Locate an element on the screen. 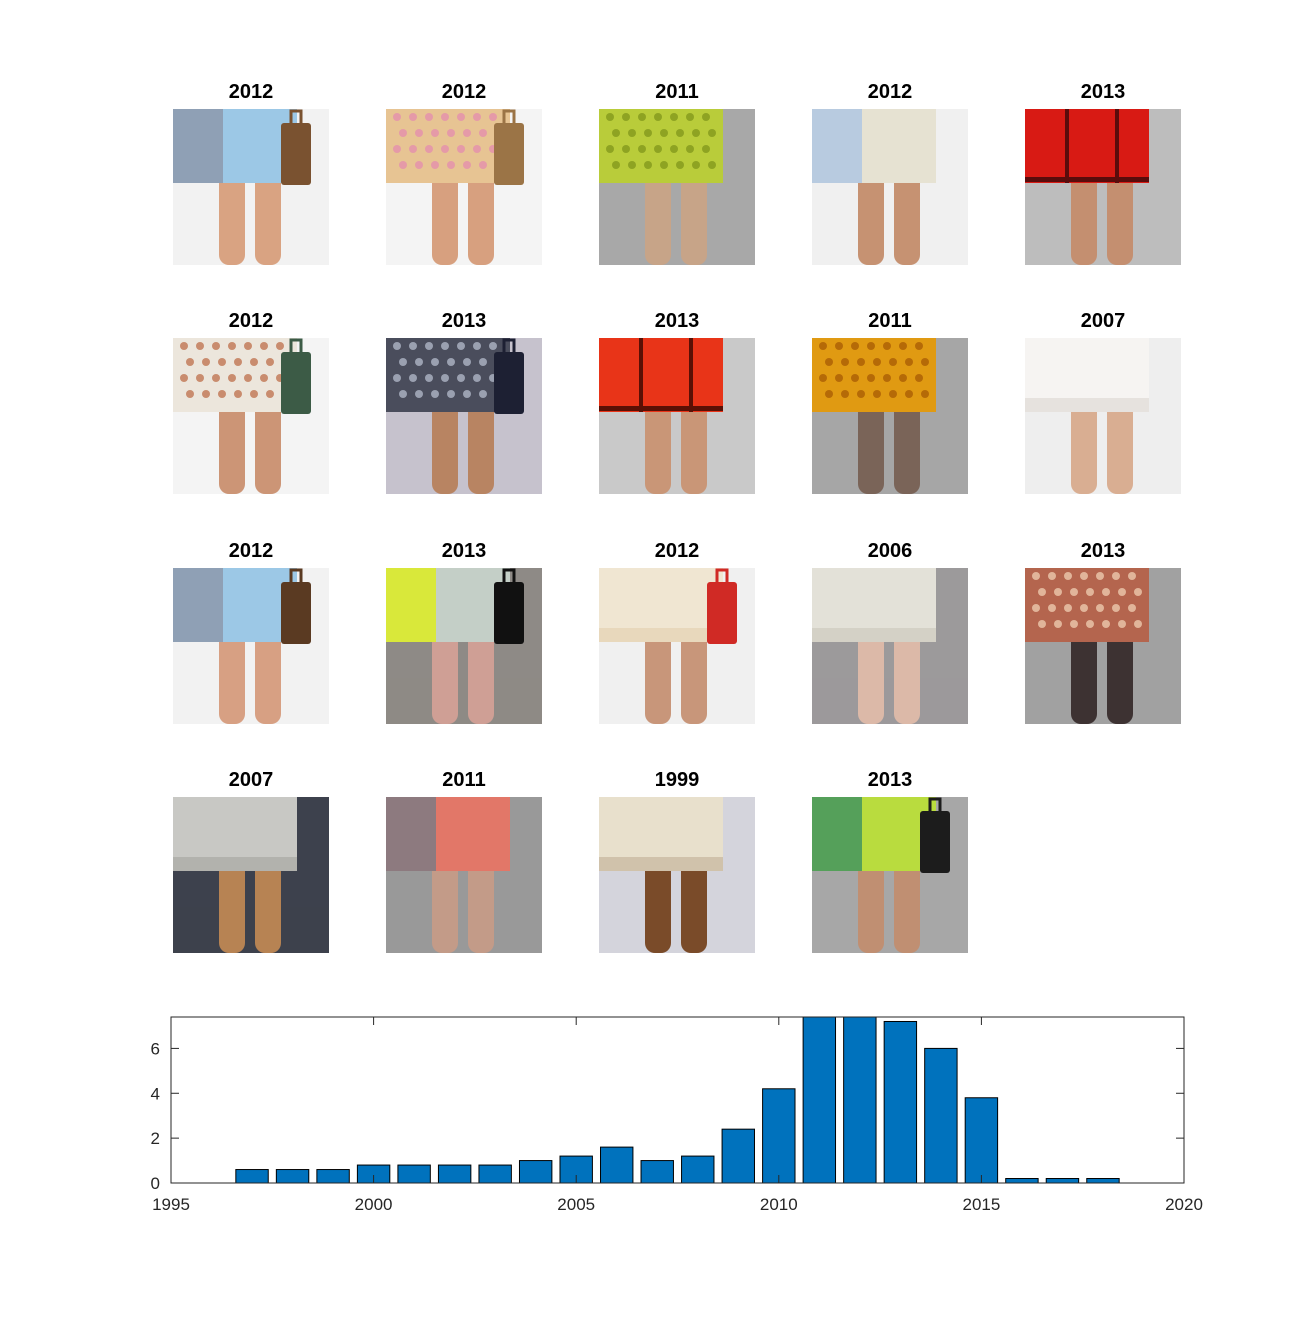 This screenshot has height=1328, width=1308. histogram-bar-2002 is located at coordinates (454, 1173).